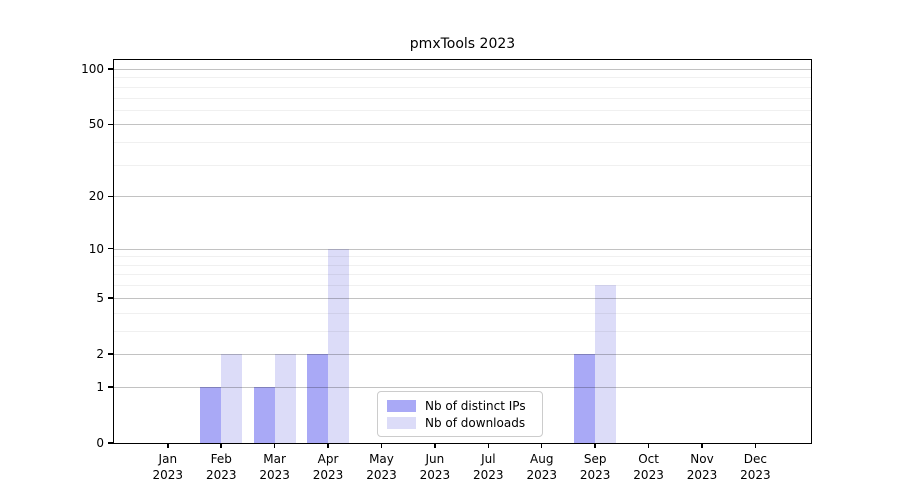  What do you see at coordinates (401, 422) in the screenshot?
I see `legend-swatch-downloads` at bounding box center [401, 422].